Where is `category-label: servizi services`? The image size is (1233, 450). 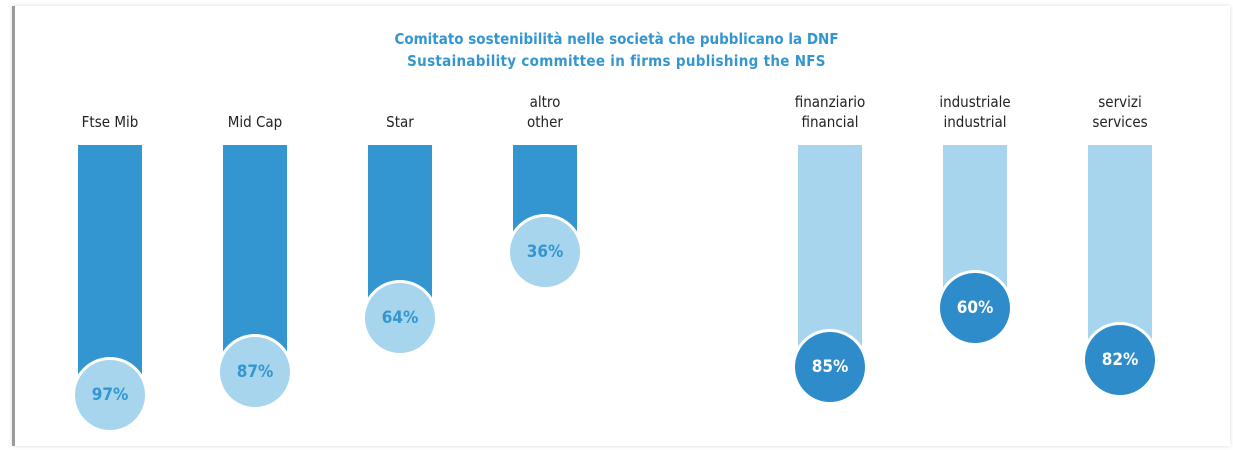
category-label: servizi services is located at coordinates (1120, 112).